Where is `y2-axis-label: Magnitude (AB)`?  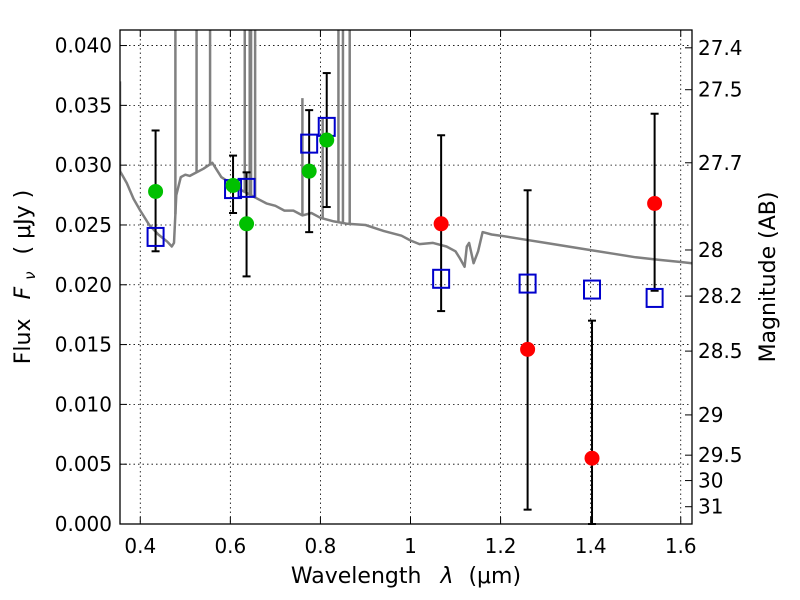
y2-axis-label: Magnitude (AB) is located at coordinates (768, 277).